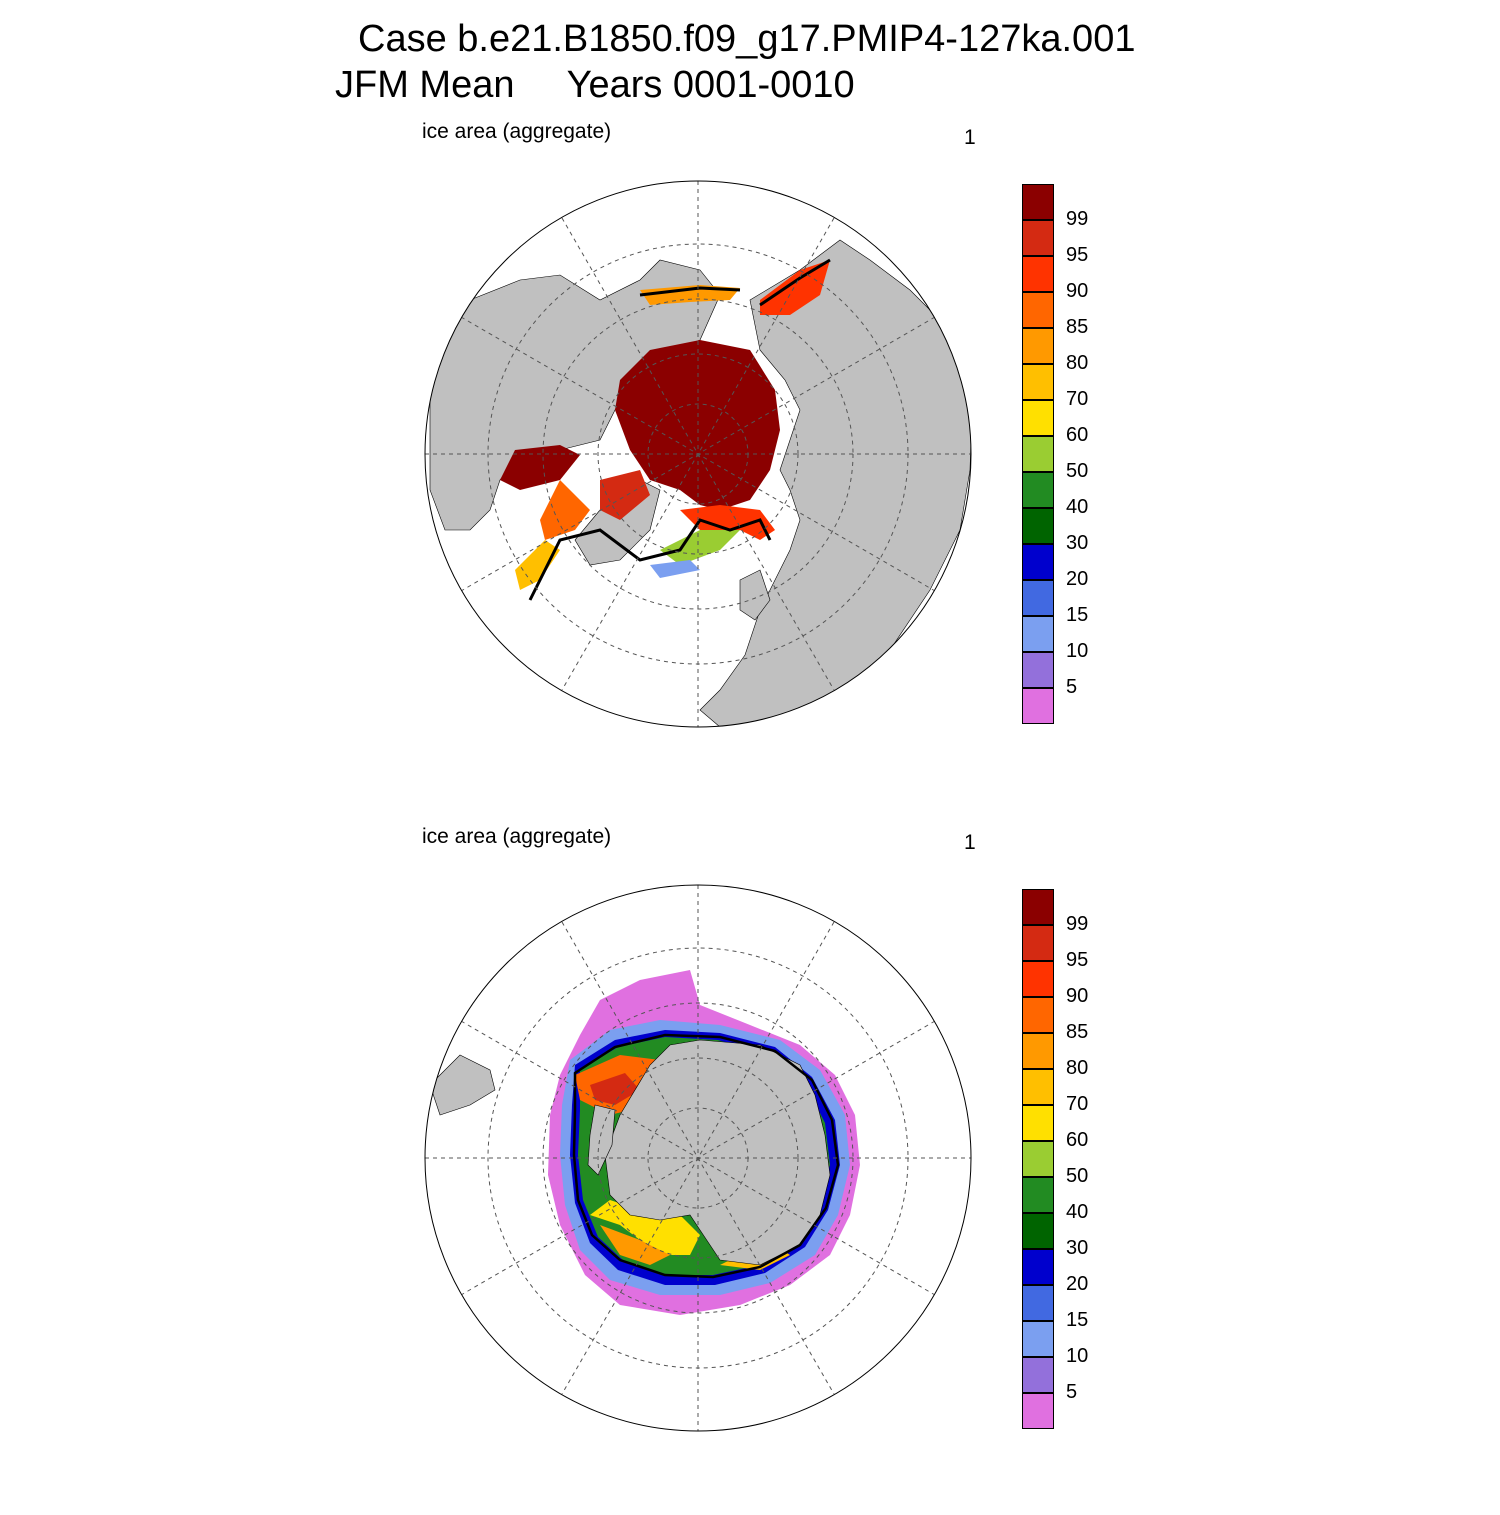 This screenshot has height=1515, width=1500. Describe the element at coordinates (706, 1156) in the screenshot. I see `south-ice-edge-line` at that location.